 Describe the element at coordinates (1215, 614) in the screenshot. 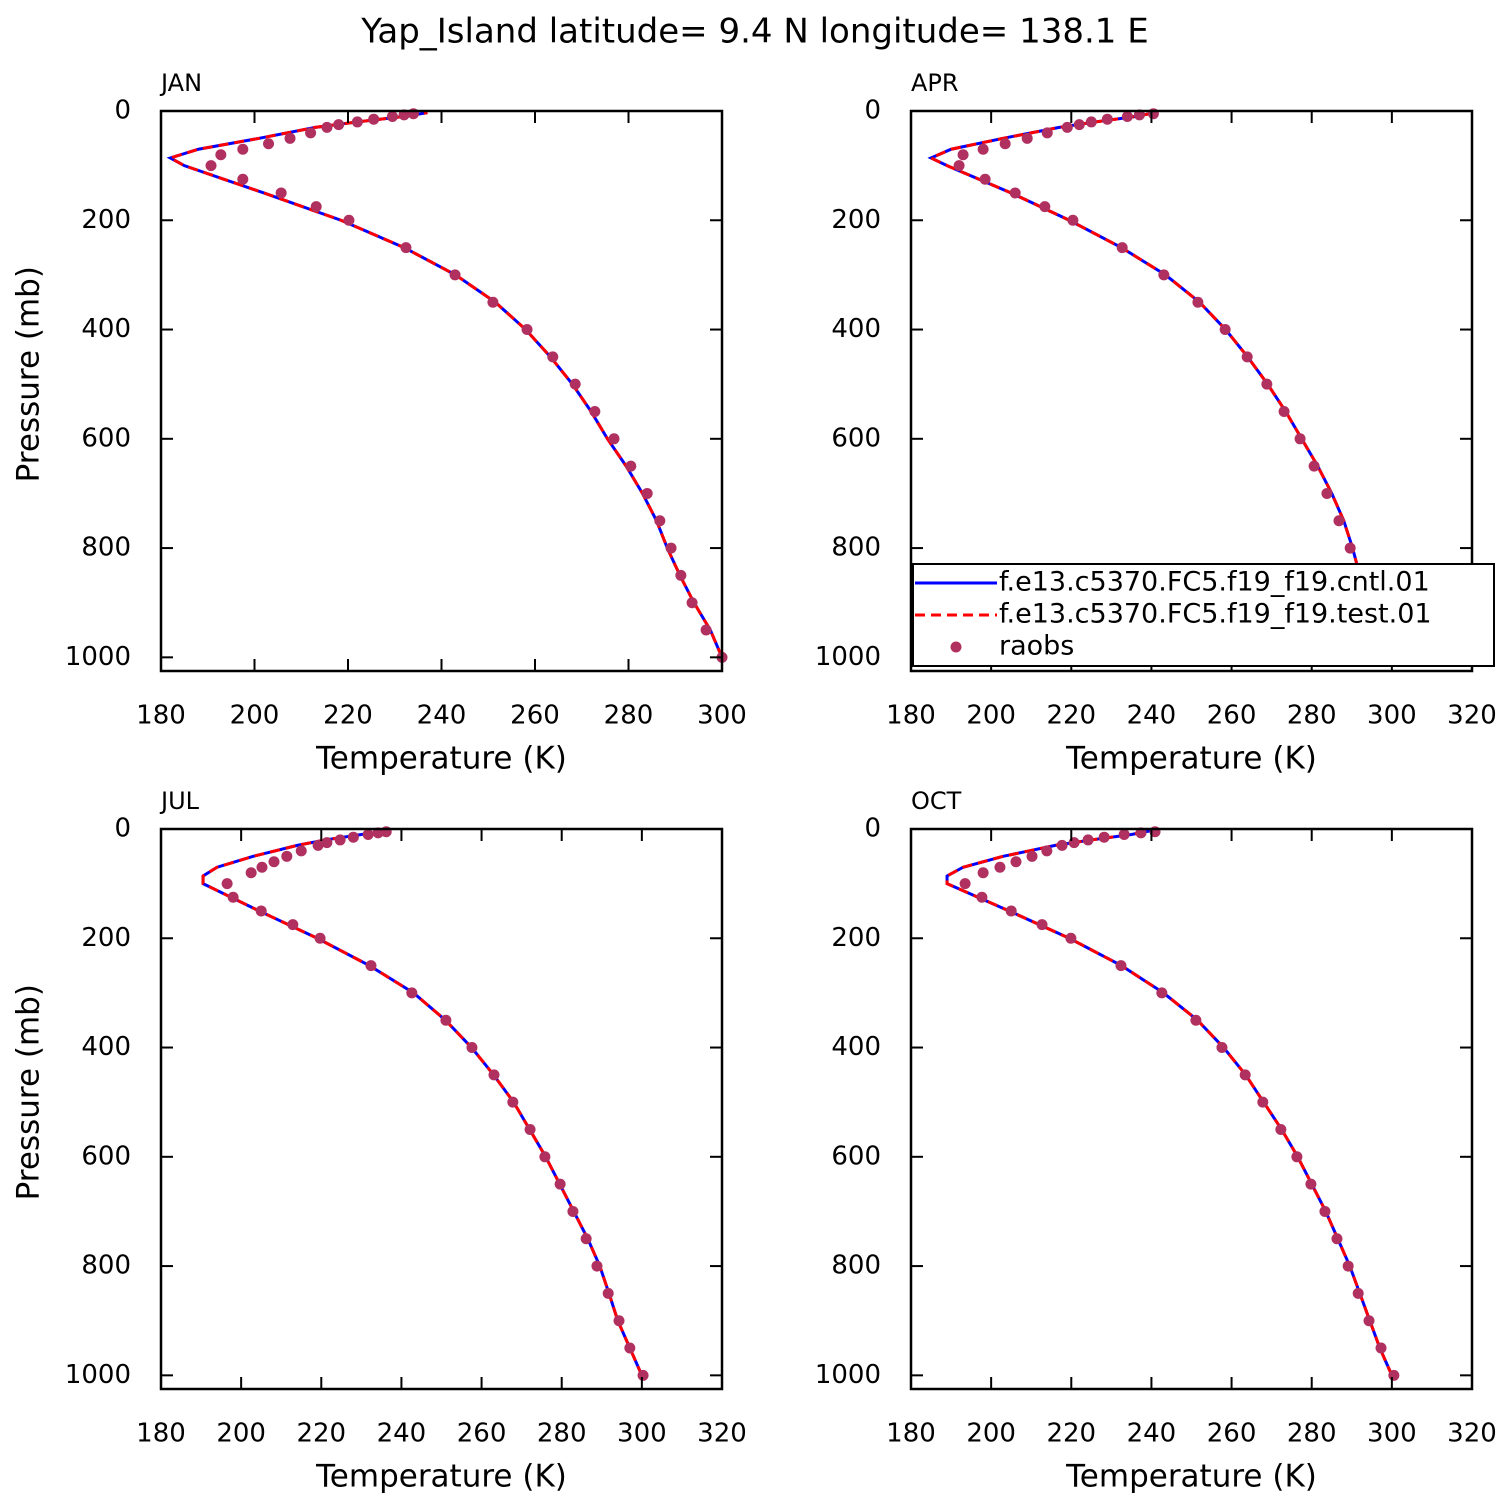

I see `legend-label: f.e13.c5370.FC5.f19_f19.test.01` at that location.